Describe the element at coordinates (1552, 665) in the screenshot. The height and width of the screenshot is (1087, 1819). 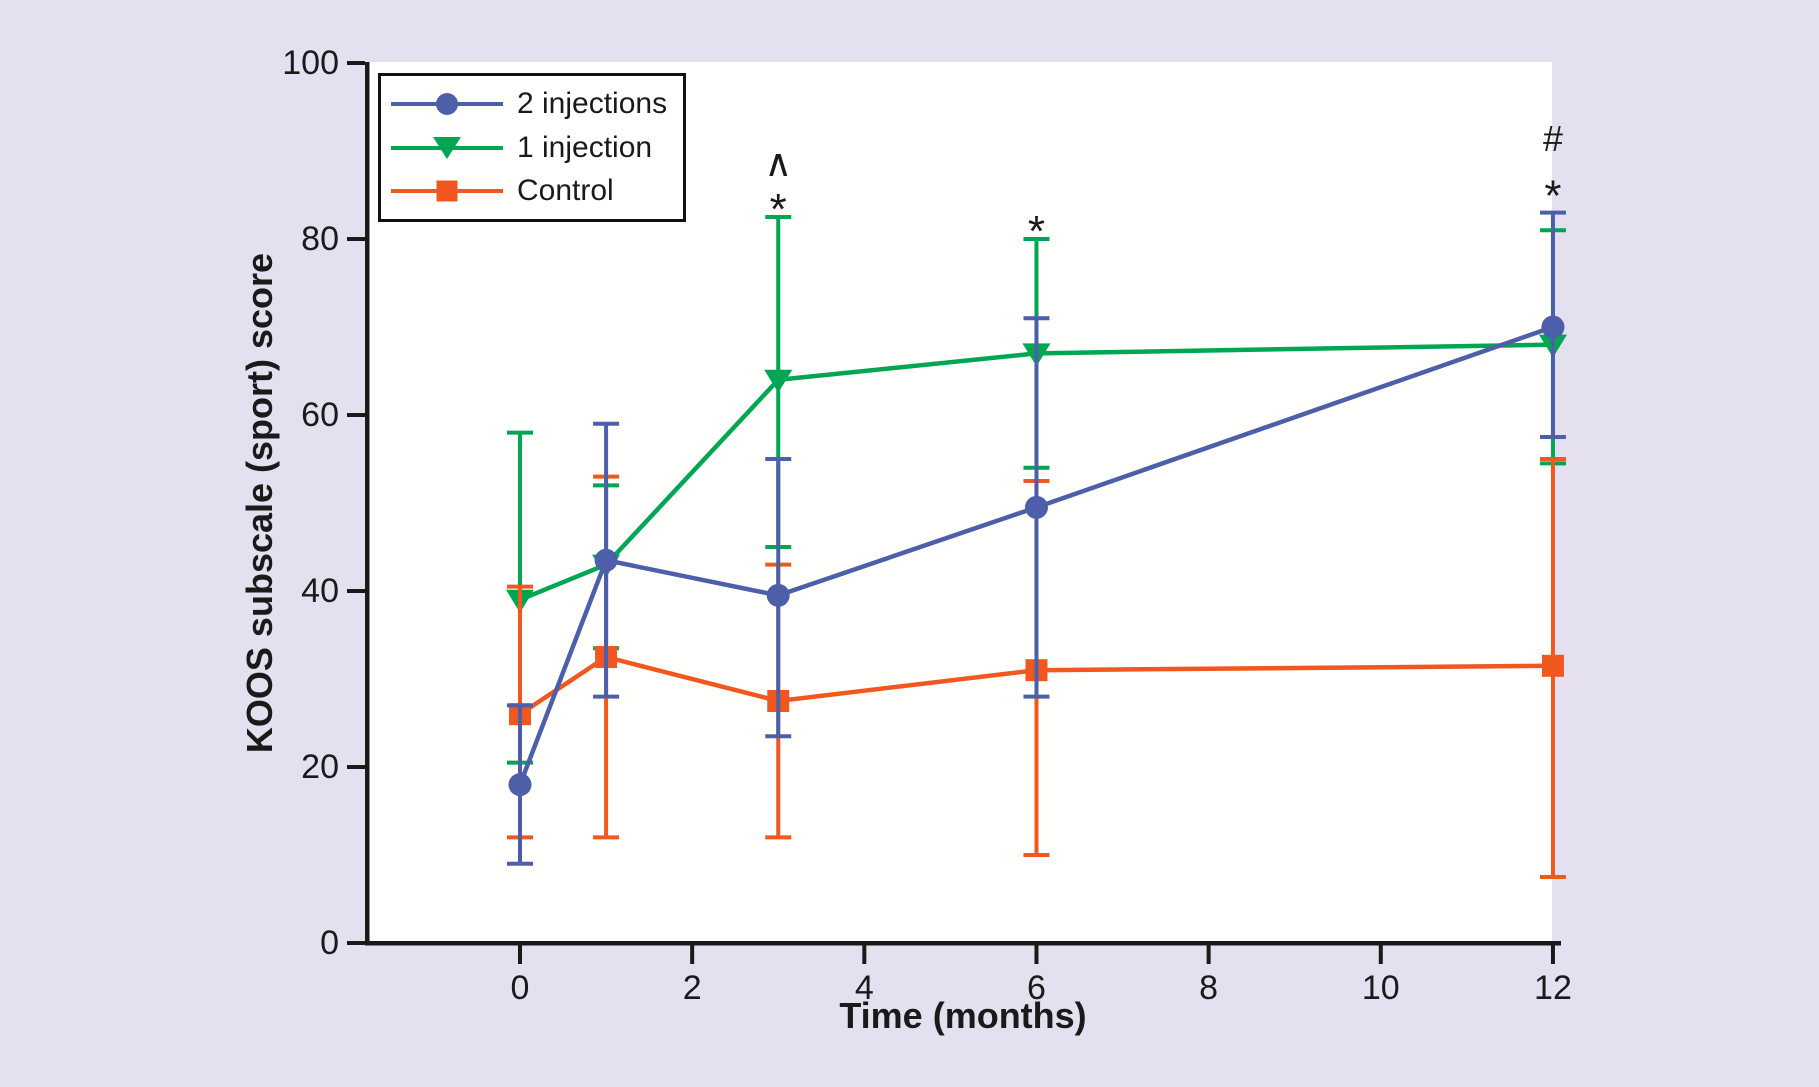
I see `data-point-square-control` at that location.